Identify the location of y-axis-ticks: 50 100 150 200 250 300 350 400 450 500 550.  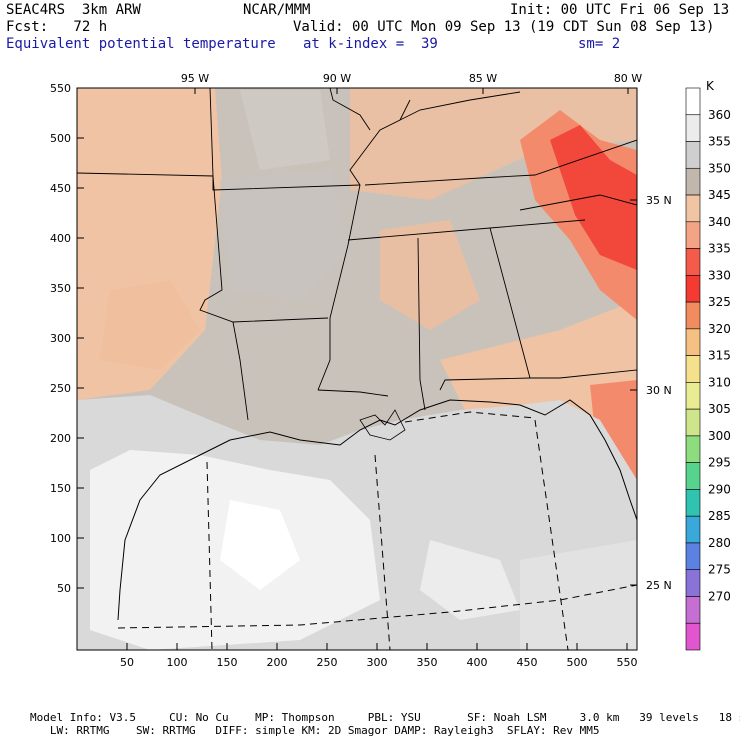
(67, 338).